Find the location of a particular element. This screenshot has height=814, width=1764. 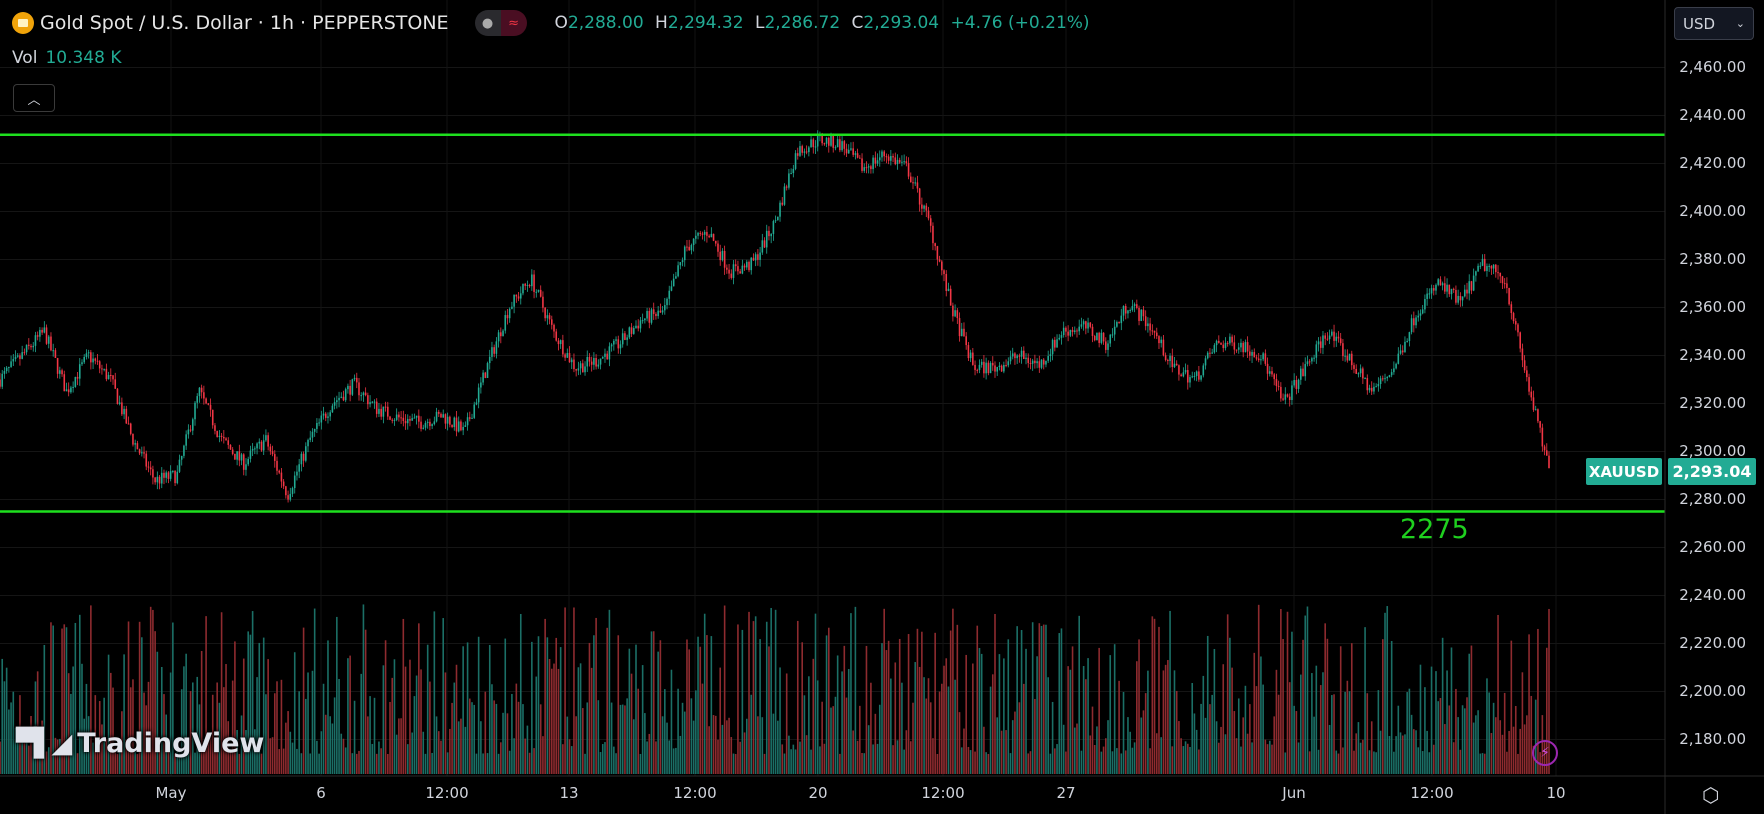

tradingview-logo: ▀▌◢ TradingView is located at coordinates (140, 743).